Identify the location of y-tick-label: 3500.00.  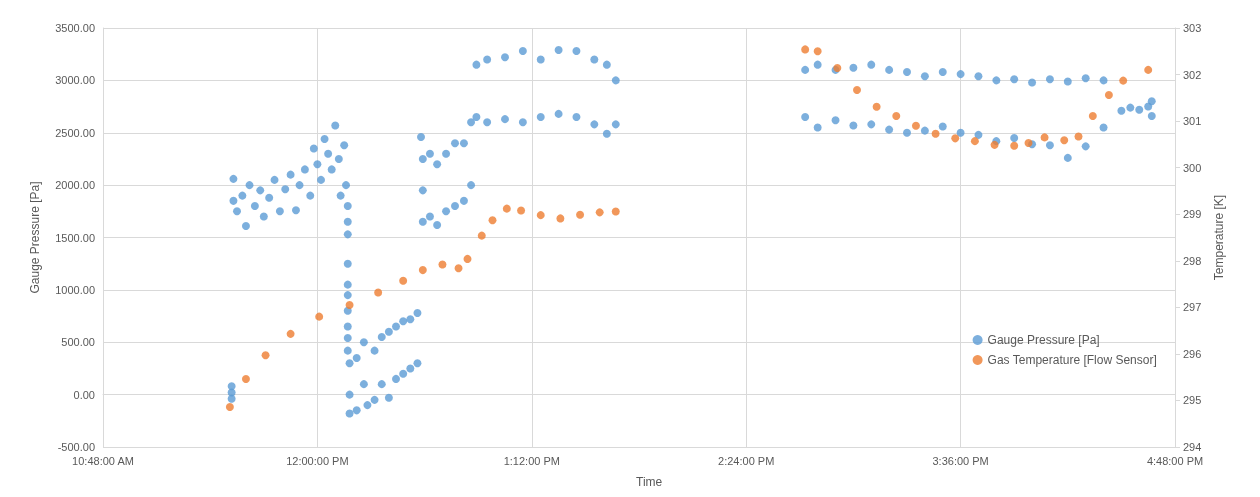
(75, 28).